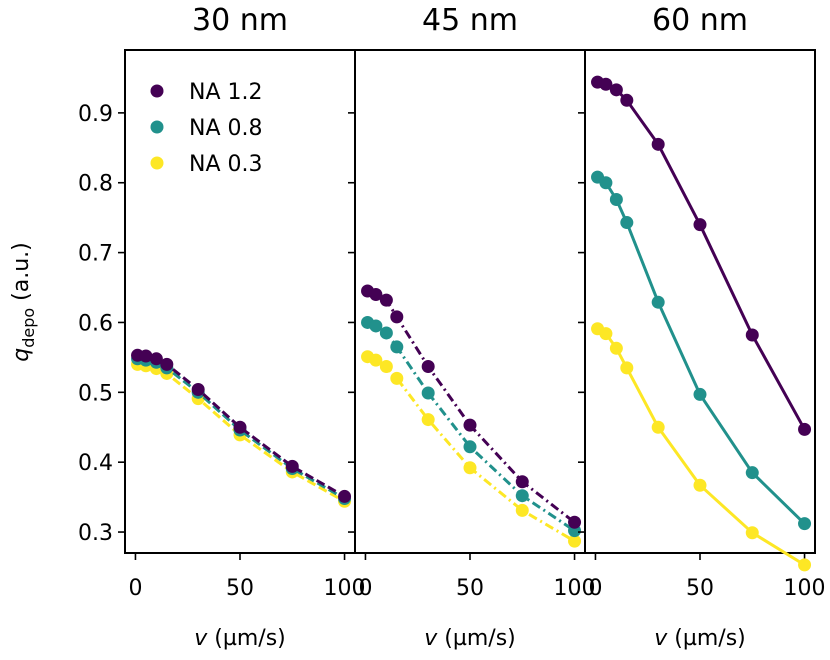 This screenshot has width=830, height=660. I want to click on legend-entry: NA 0.8, so click(206, 128).